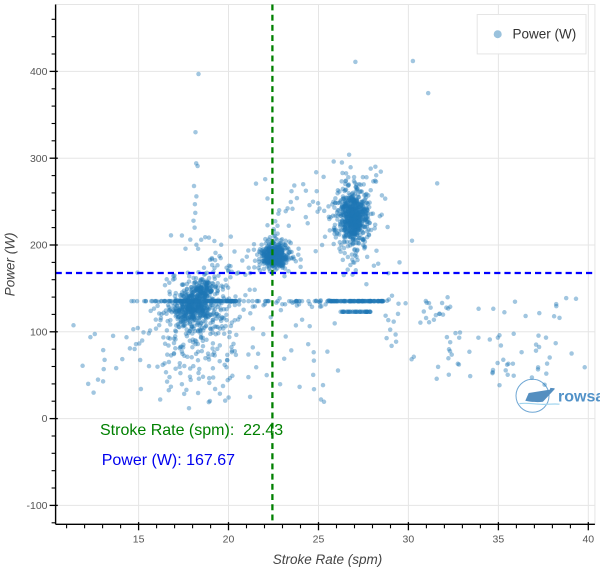 This screenshot has width=600, height=570. Describe the element at coordinates (39, 246) in the screenshot. I see `svg-text: 200` at that location.